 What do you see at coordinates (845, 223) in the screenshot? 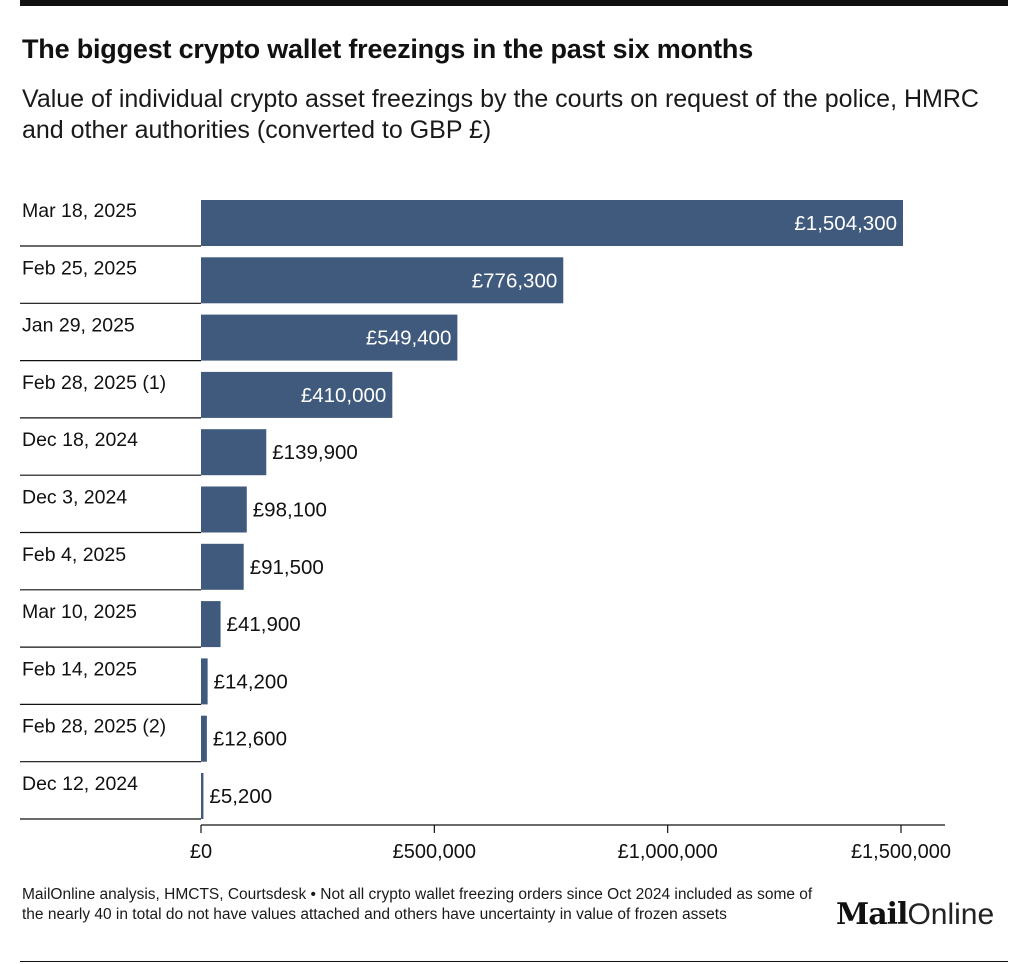
I see `bar-value-label: £1,504,300` at bounding box center [845, 223].